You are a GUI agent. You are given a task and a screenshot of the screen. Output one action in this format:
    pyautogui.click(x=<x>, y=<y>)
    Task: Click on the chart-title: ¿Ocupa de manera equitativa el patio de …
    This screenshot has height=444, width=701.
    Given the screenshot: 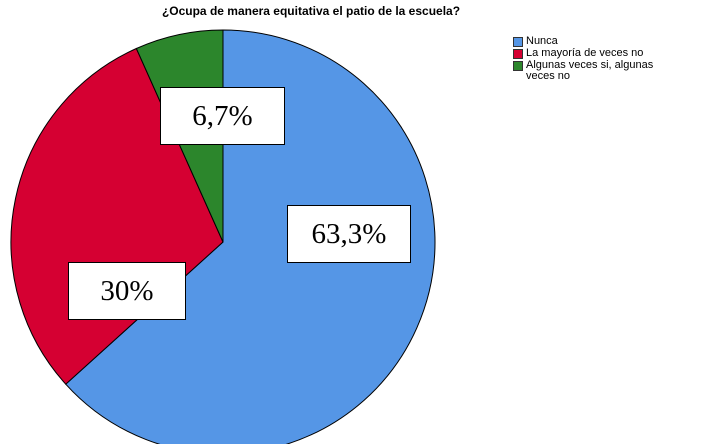 What is the action you would take?
    pyautogui.click(x=311, y=11)
    